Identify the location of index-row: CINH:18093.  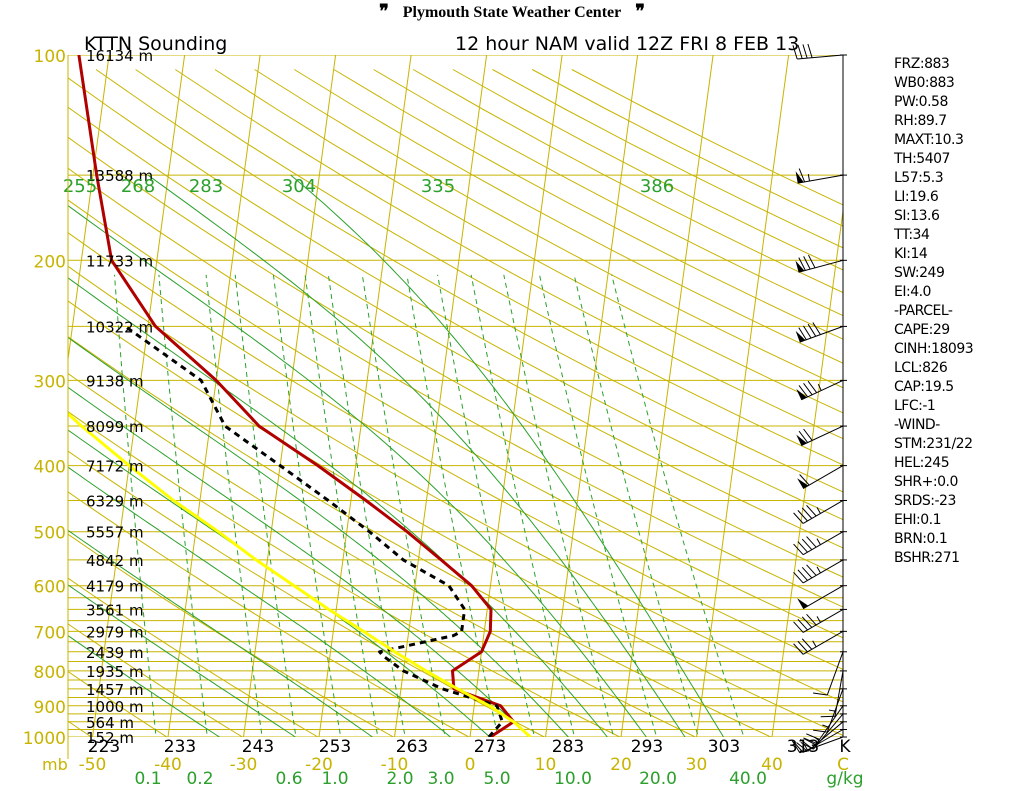
(934, 349).